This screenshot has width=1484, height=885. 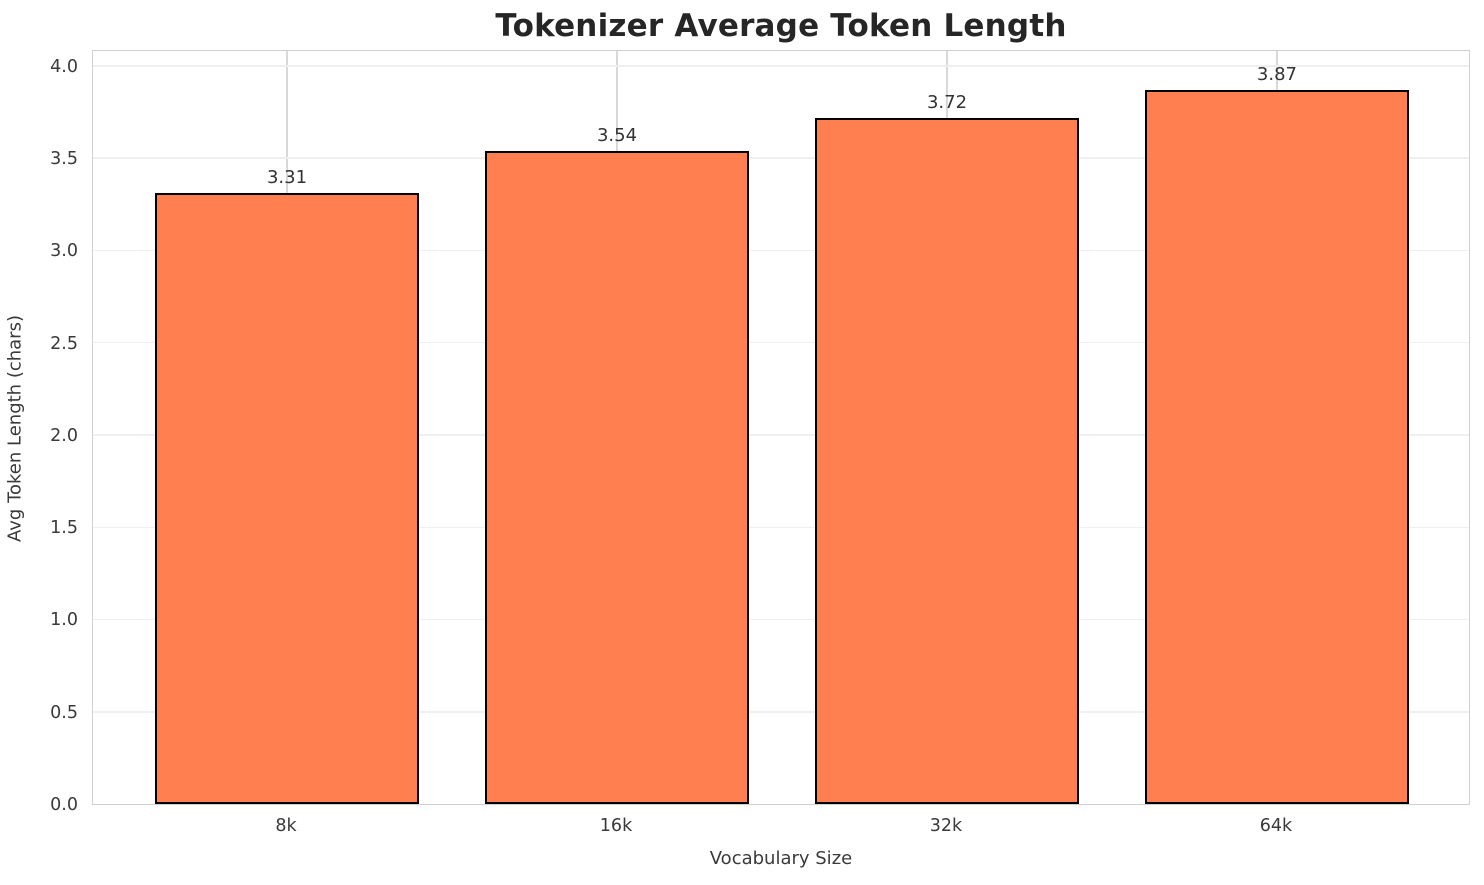 What do you see at coordinates (287, 178) in the screenshot?
I see `bar-value-label-8k: 3.31` at bounding box center [287, 178].